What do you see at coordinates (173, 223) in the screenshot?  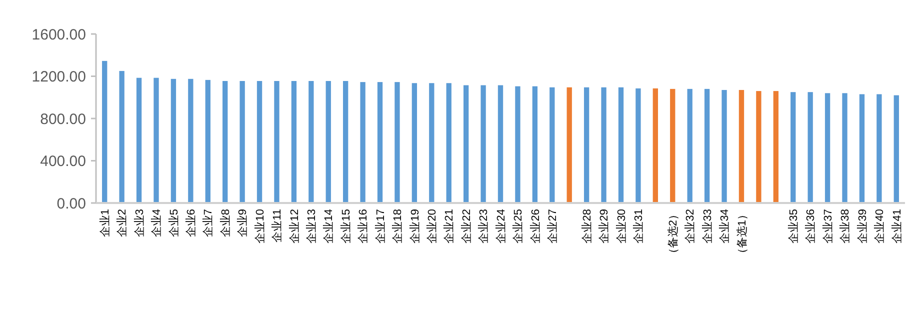 I see `x-tick-label: 企业5` at bounding box center [173, 223].